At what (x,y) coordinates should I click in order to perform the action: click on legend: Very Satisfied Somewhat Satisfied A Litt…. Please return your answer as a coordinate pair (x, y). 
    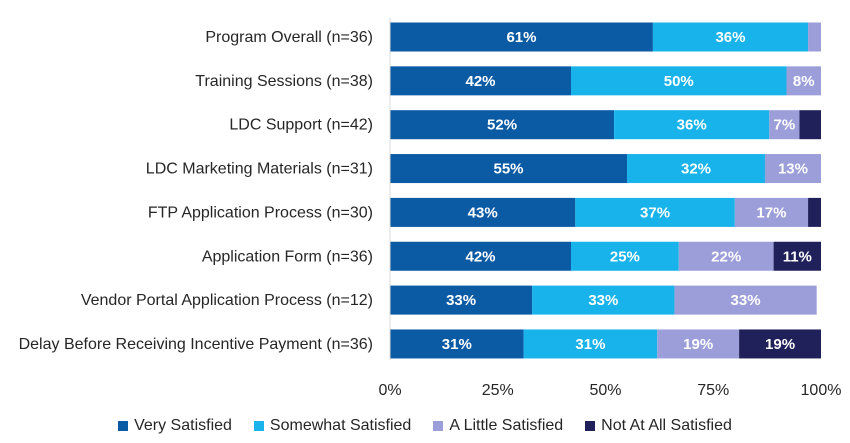
    Looking at the image, I should click on (425, 426).